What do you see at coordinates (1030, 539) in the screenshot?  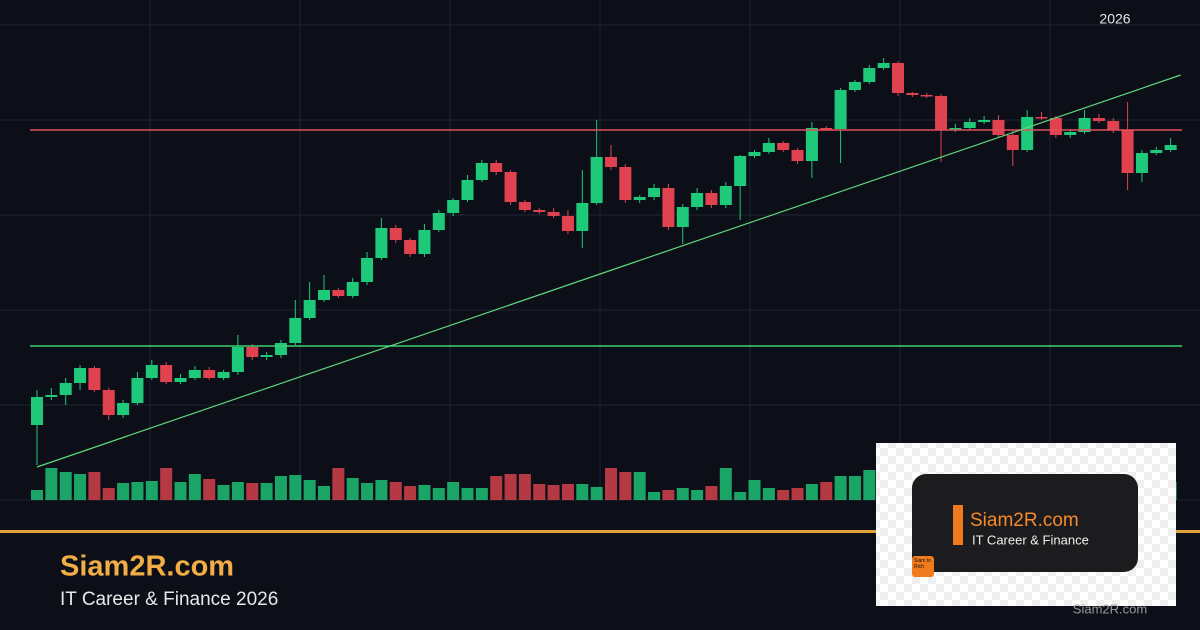 I see `logo-tagline: IT Career & Finance` at bounding box center [1030, 539].